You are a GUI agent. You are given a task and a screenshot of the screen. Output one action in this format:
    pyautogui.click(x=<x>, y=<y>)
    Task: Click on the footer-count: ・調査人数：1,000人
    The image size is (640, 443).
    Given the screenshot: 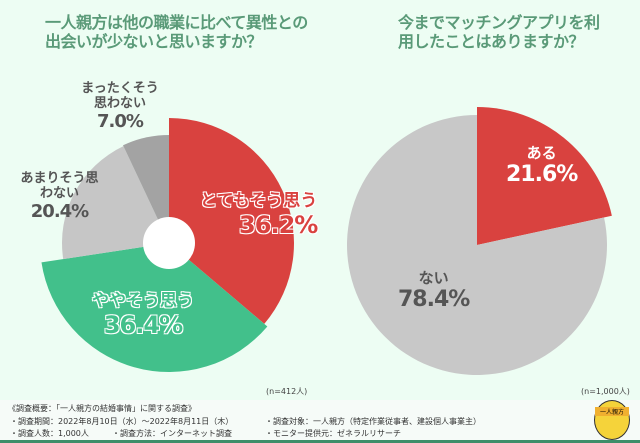 What is the action you would take?
    pyautogui.click(x=49, y=433)
    